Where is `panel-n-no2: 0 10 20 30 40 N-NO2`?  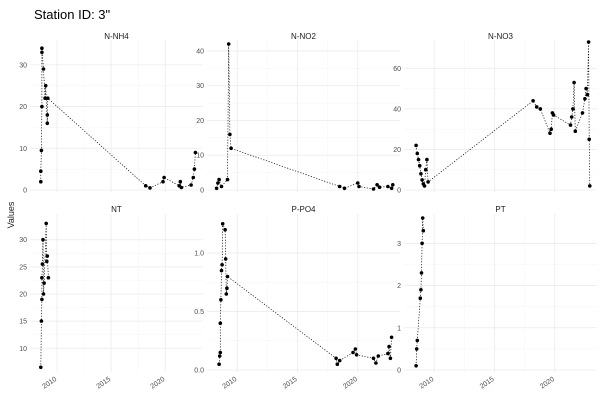 panel-n-no2: 0 10 20 30 40 N-NO2 is located at coordinates (298, 113).